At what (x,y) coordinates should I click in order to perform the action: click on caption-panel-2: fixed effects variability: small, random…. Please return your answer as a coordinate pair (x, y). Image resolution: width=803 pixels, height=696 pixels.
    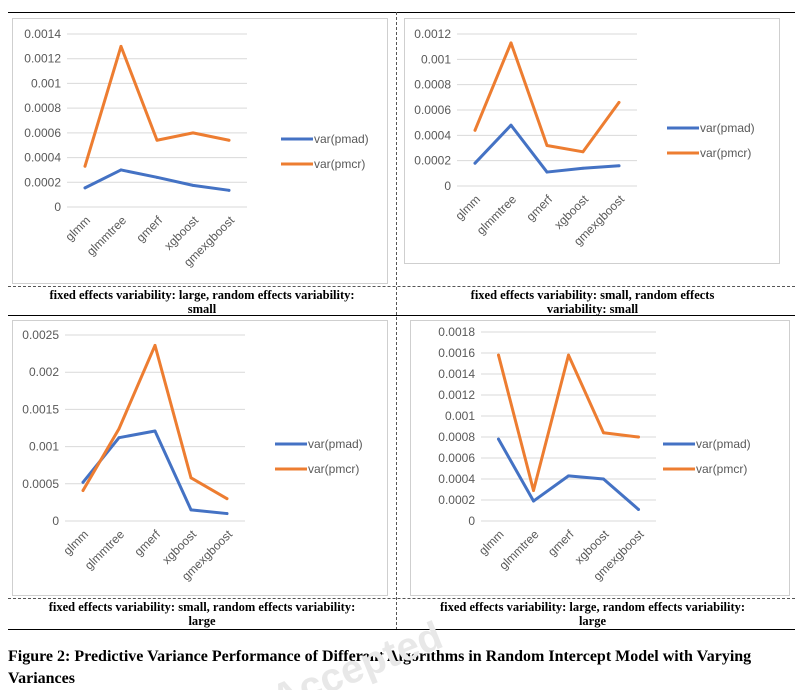
    Looking at the image, I should click on (592, 302).